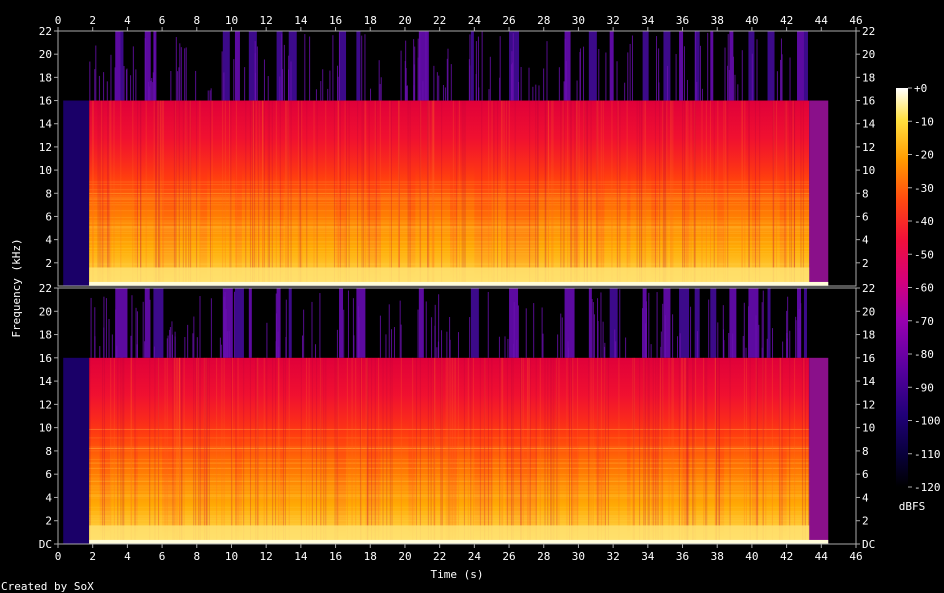 The image size is (944, 593). What do you see at coordinates (45, 311) in the screenshot?
I see `y-tick-label-left: 20` at bounding box center [45, 311].